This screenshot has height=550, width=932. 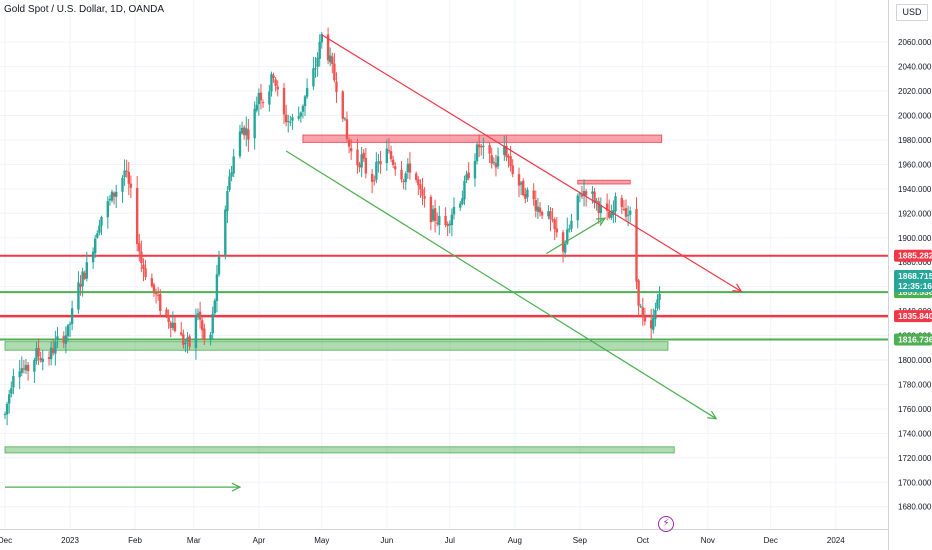 I want to click on flash-icon: ⚡, so click(x=666, y=524).